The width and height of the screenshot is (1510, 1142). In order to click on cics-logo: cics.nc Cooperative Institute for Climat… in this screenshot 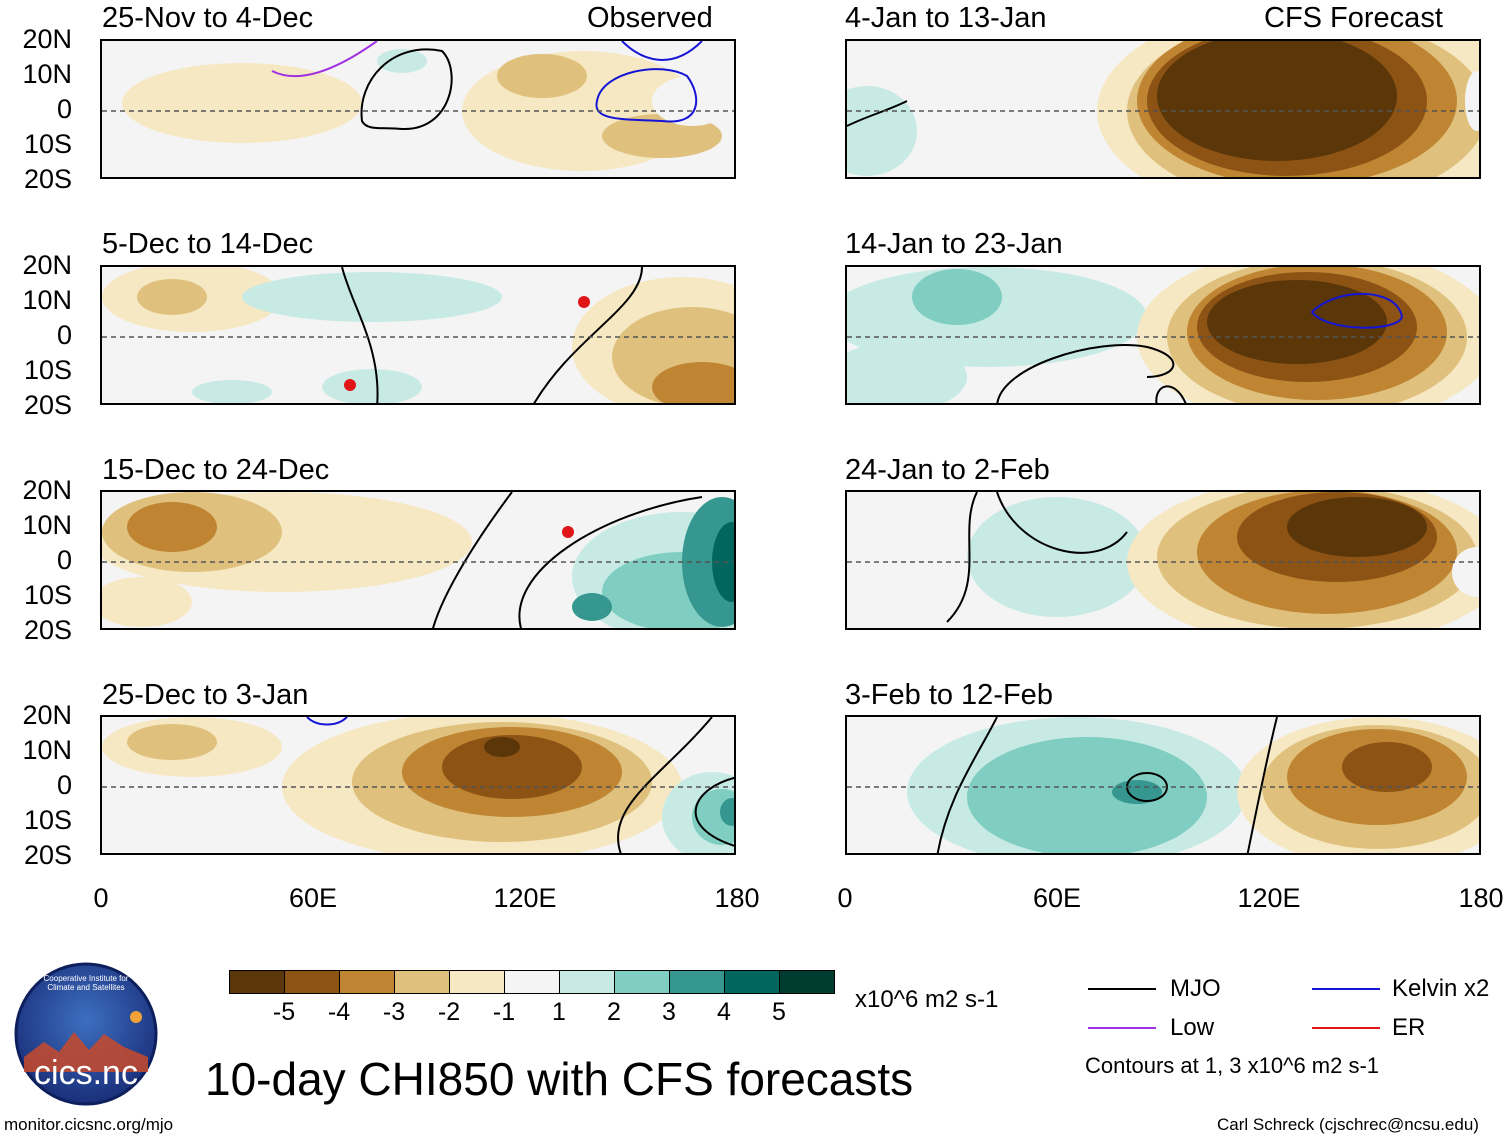, I will do `click(86, 1034)`.